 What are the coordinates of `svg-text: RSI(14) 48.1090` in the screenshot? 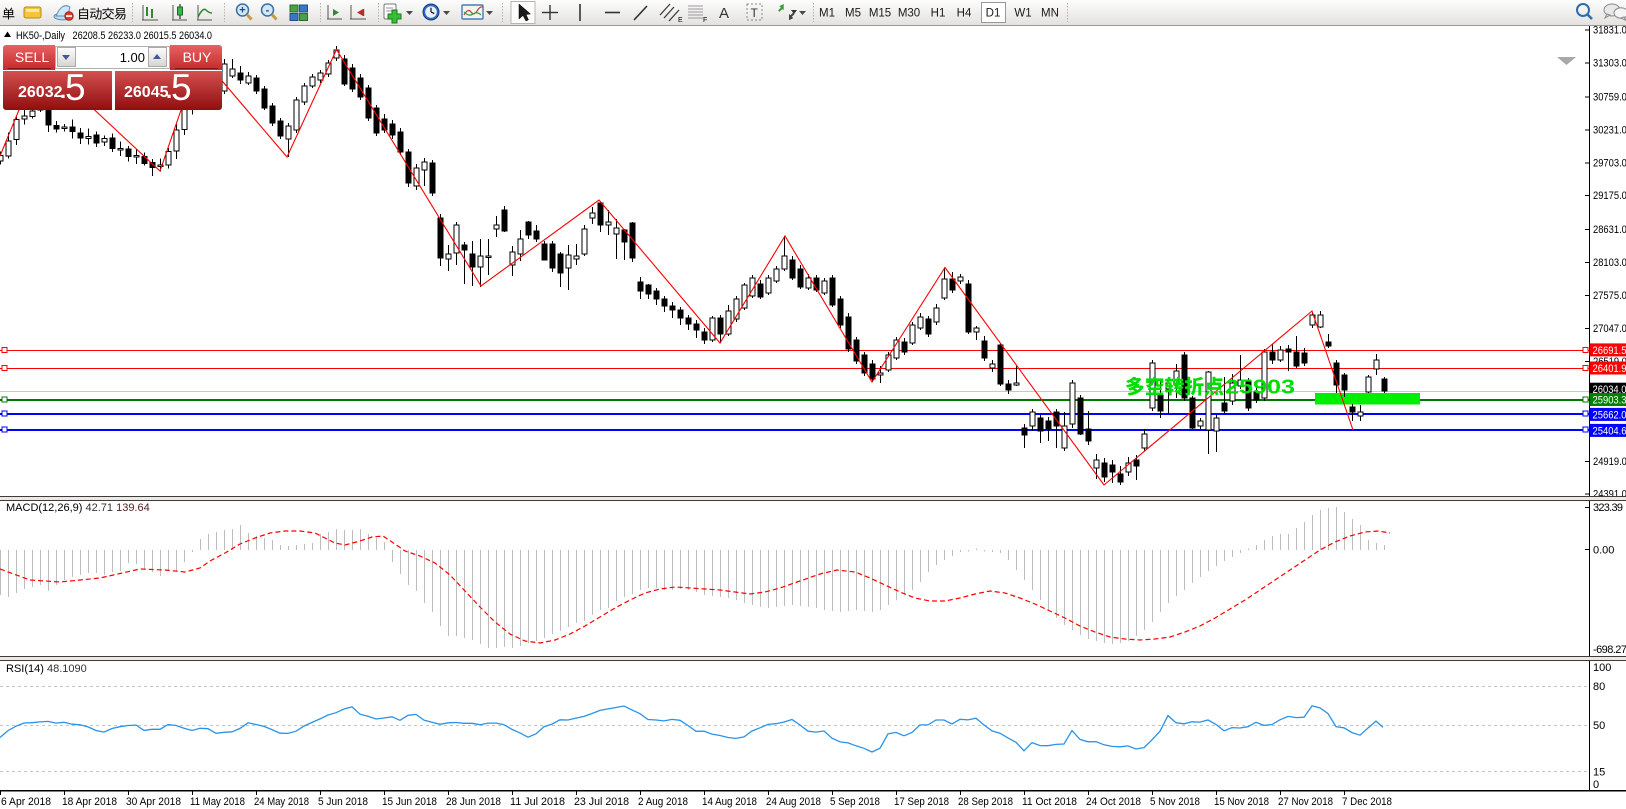 It's located at (46, 669).